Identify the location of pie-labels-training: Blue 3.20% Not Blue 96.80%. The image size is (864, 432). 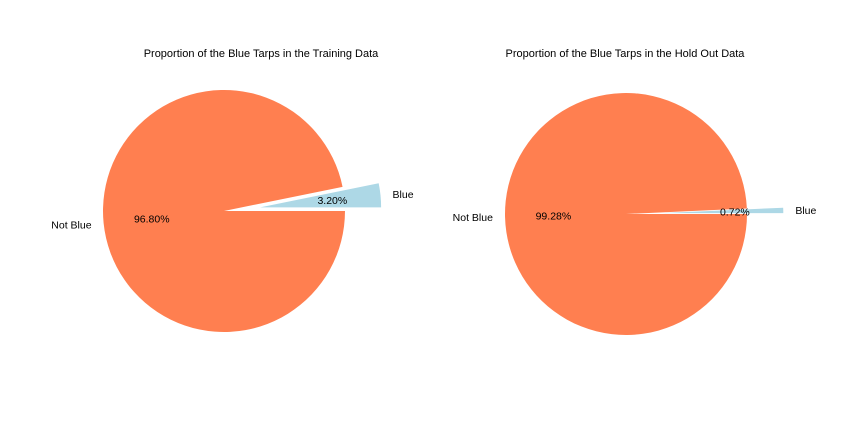
(232, 210).